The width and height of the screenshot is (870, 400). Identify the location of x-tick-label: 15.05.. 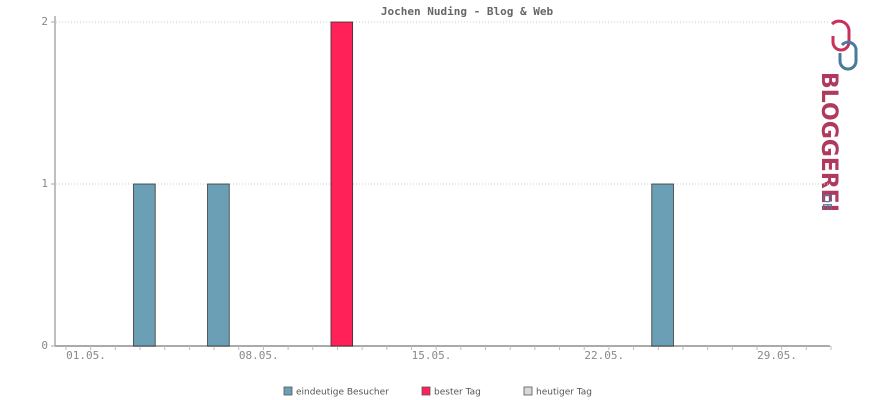
(432, 355).